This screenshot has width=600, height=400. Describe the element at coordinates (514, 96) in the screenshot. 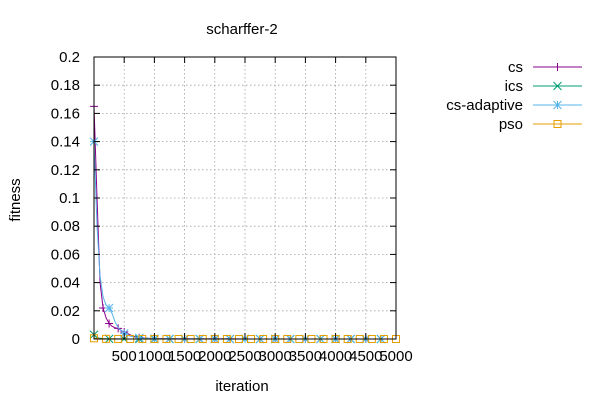

I see `legend: cs ics cs-adaptive pso` at that location.